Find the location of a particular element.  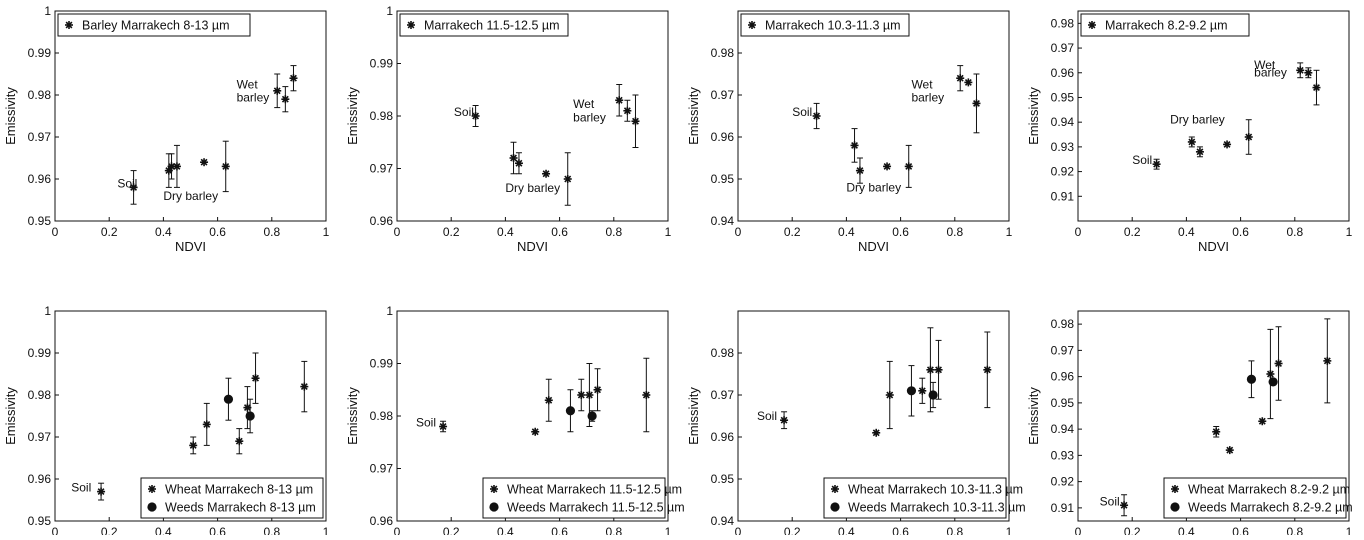

legend: Marrakech 11.5-12.5 µm is located at coordinates (484, 25).